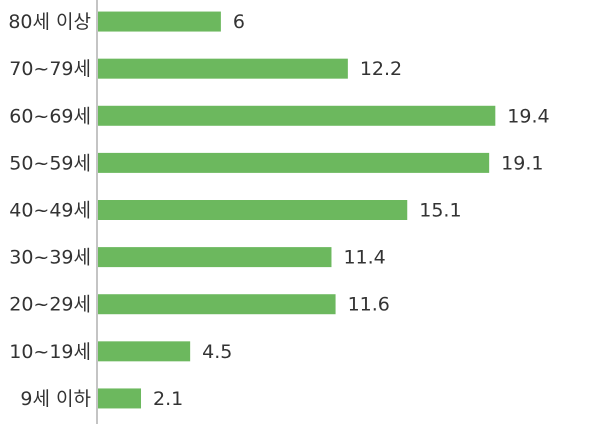 Image resolution: width=610 pixels, height=424 pixels. I want to click on category-label: 50~59세, so click(50, 163).